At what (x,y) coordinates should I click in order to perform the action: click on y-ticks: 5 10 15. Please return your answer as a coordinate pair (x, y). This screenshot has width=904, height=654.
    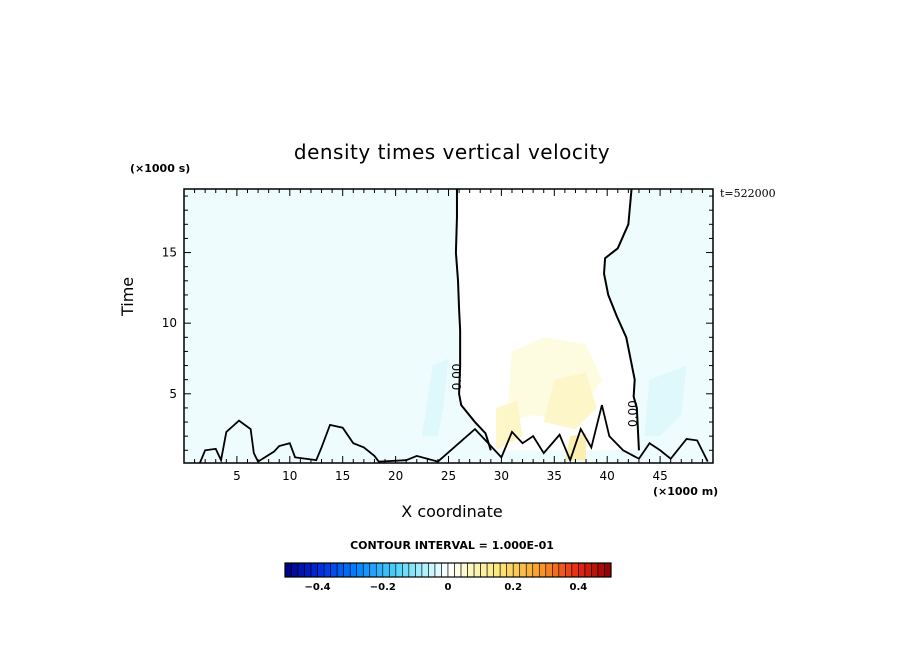
    Looking at the image, I should click on (169, 323).